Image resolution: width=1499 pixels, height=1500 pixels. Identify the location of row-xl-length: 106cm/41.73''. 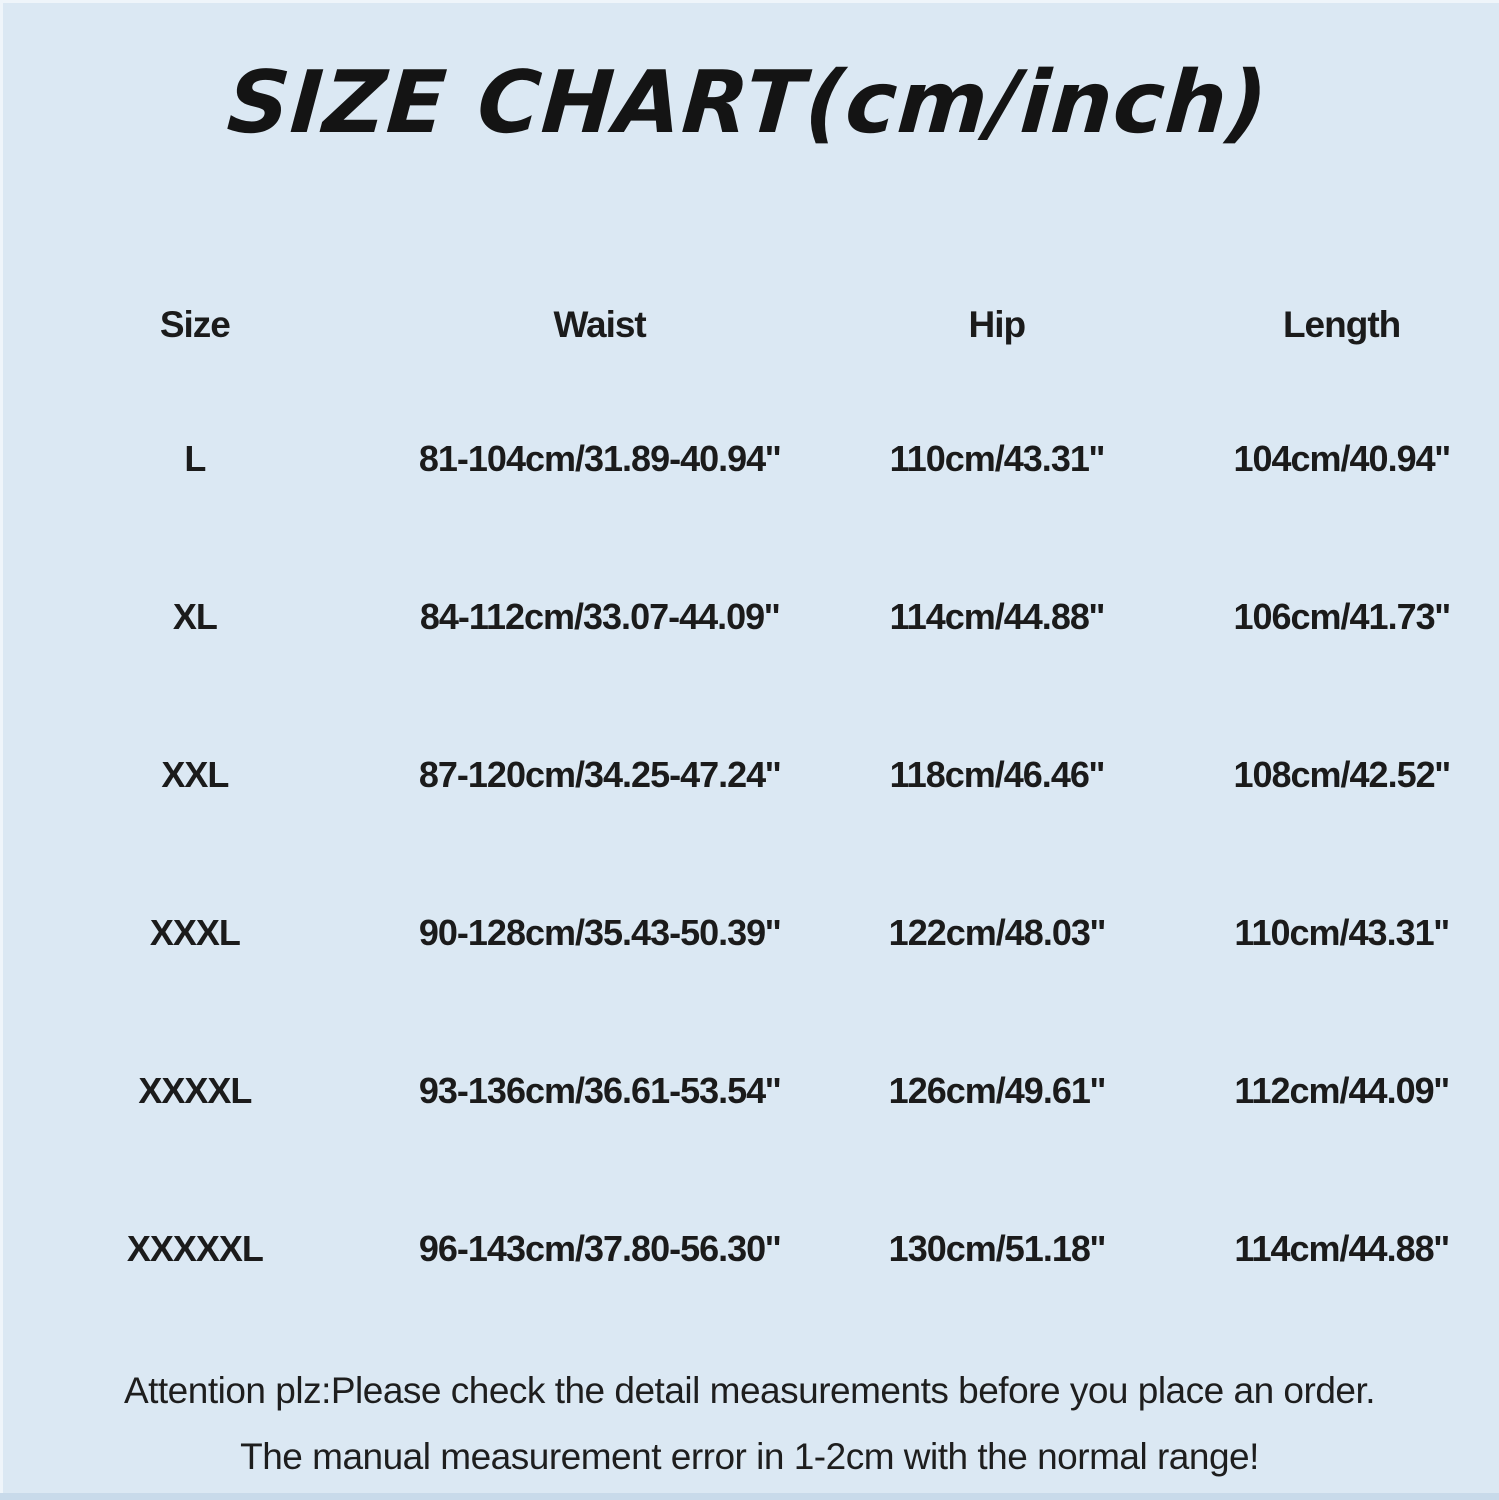
(1341, 616).